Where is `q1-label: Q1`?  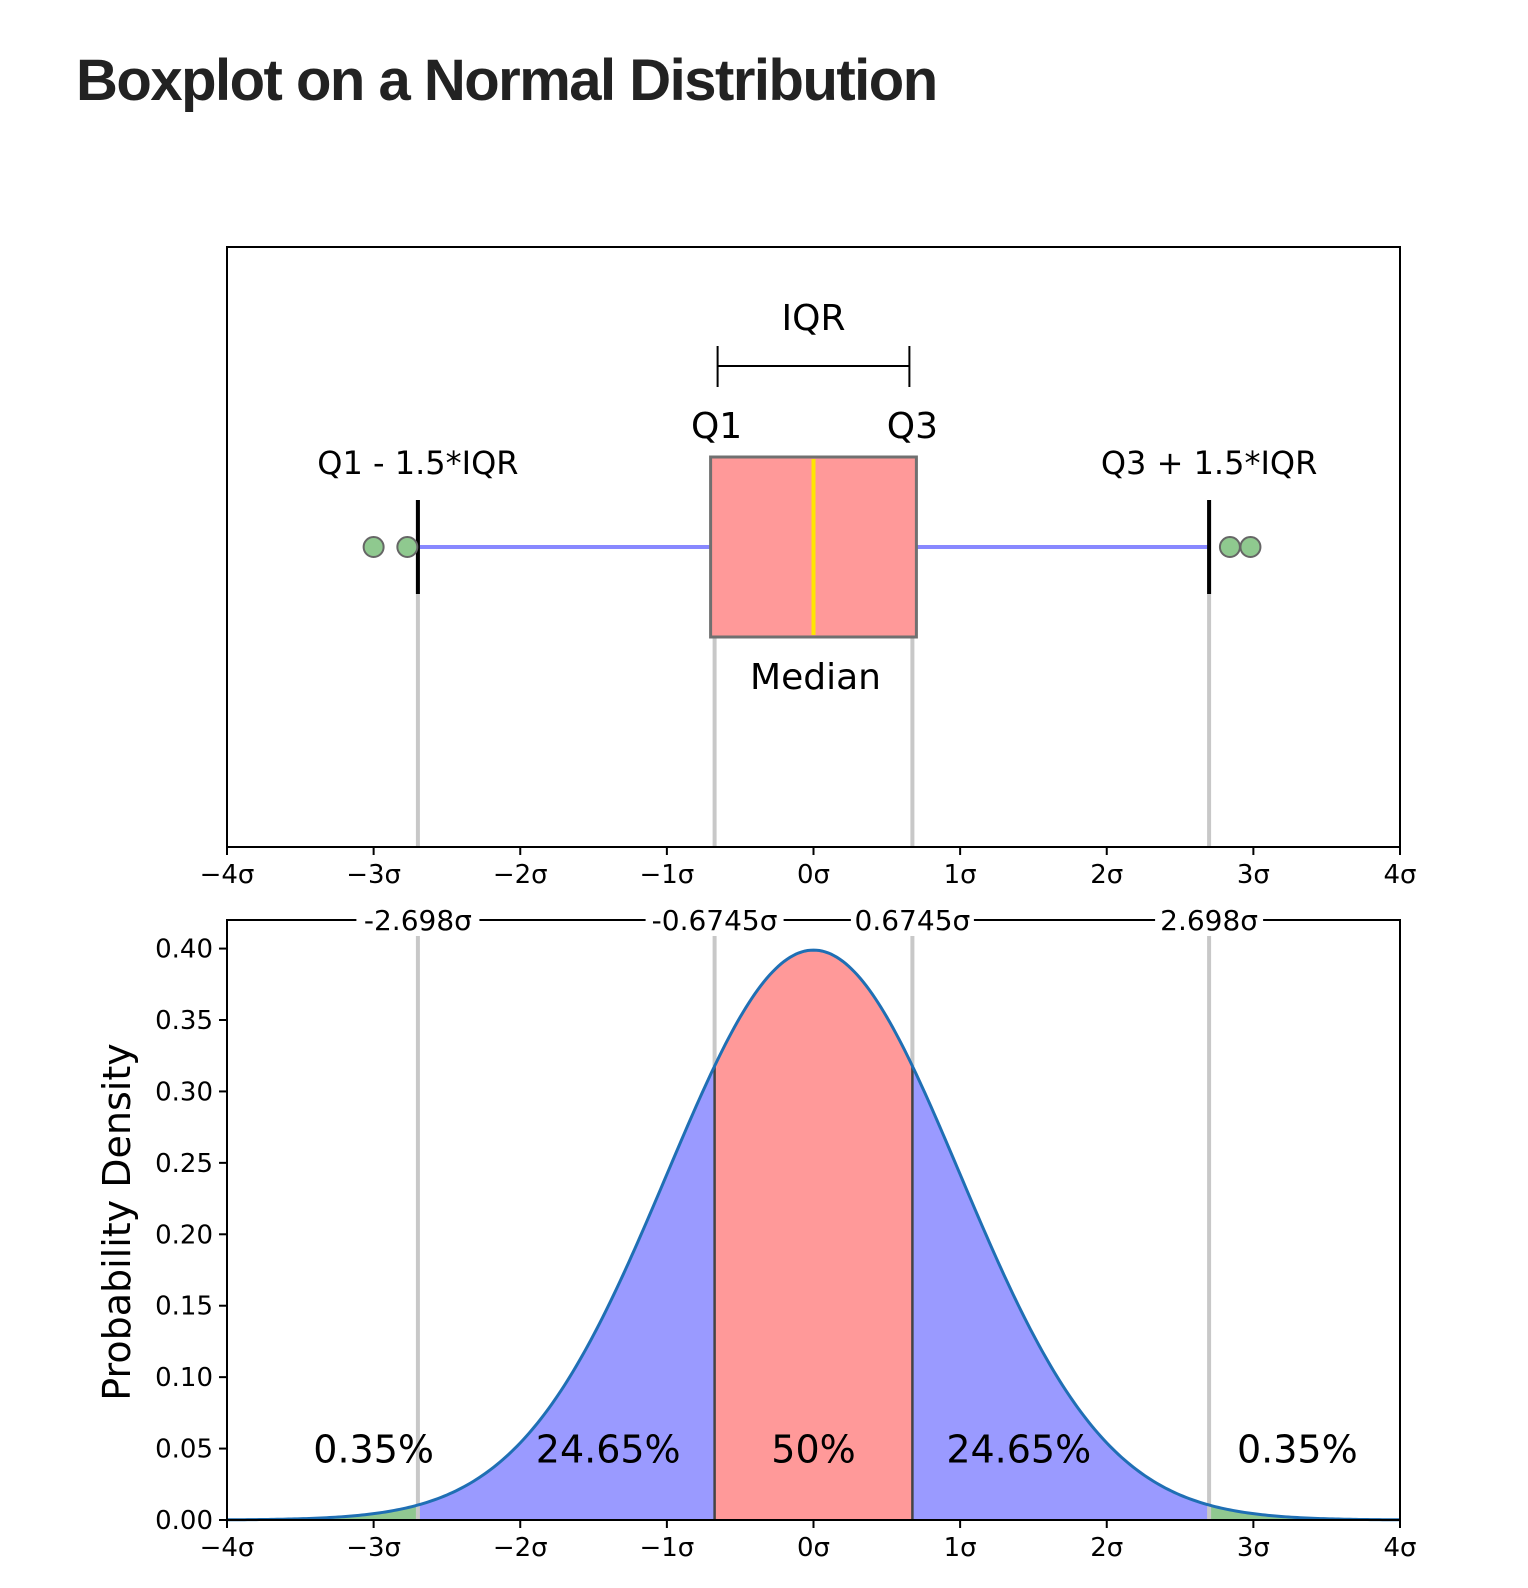 q1-label: Q1 is located at coordinates (716, 426).